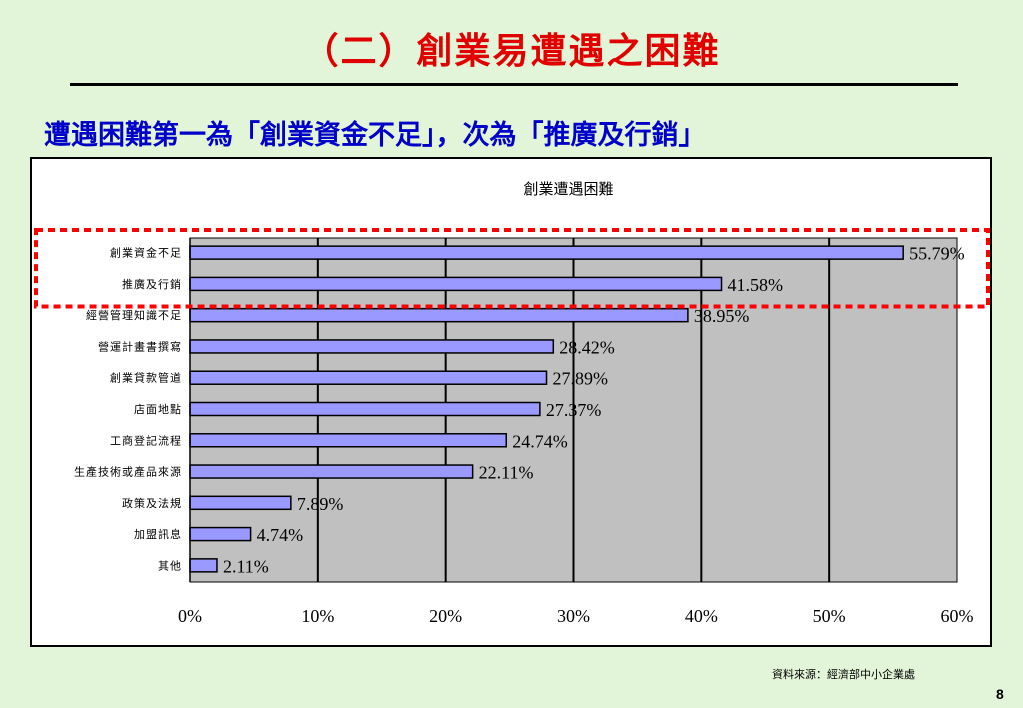 This screenshot has height=708, width=1023. What do you see at coordinates (937, 254) in the screenshot?
I see `data-label: 55.79%` at bounding box center [937, 254].